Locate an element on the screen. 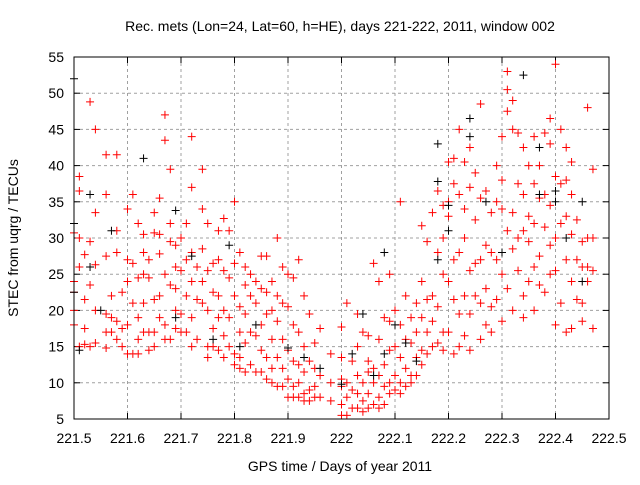 The image size is (640, 485). x-tick-label: 221.9 is located at coordinates (287, 438).